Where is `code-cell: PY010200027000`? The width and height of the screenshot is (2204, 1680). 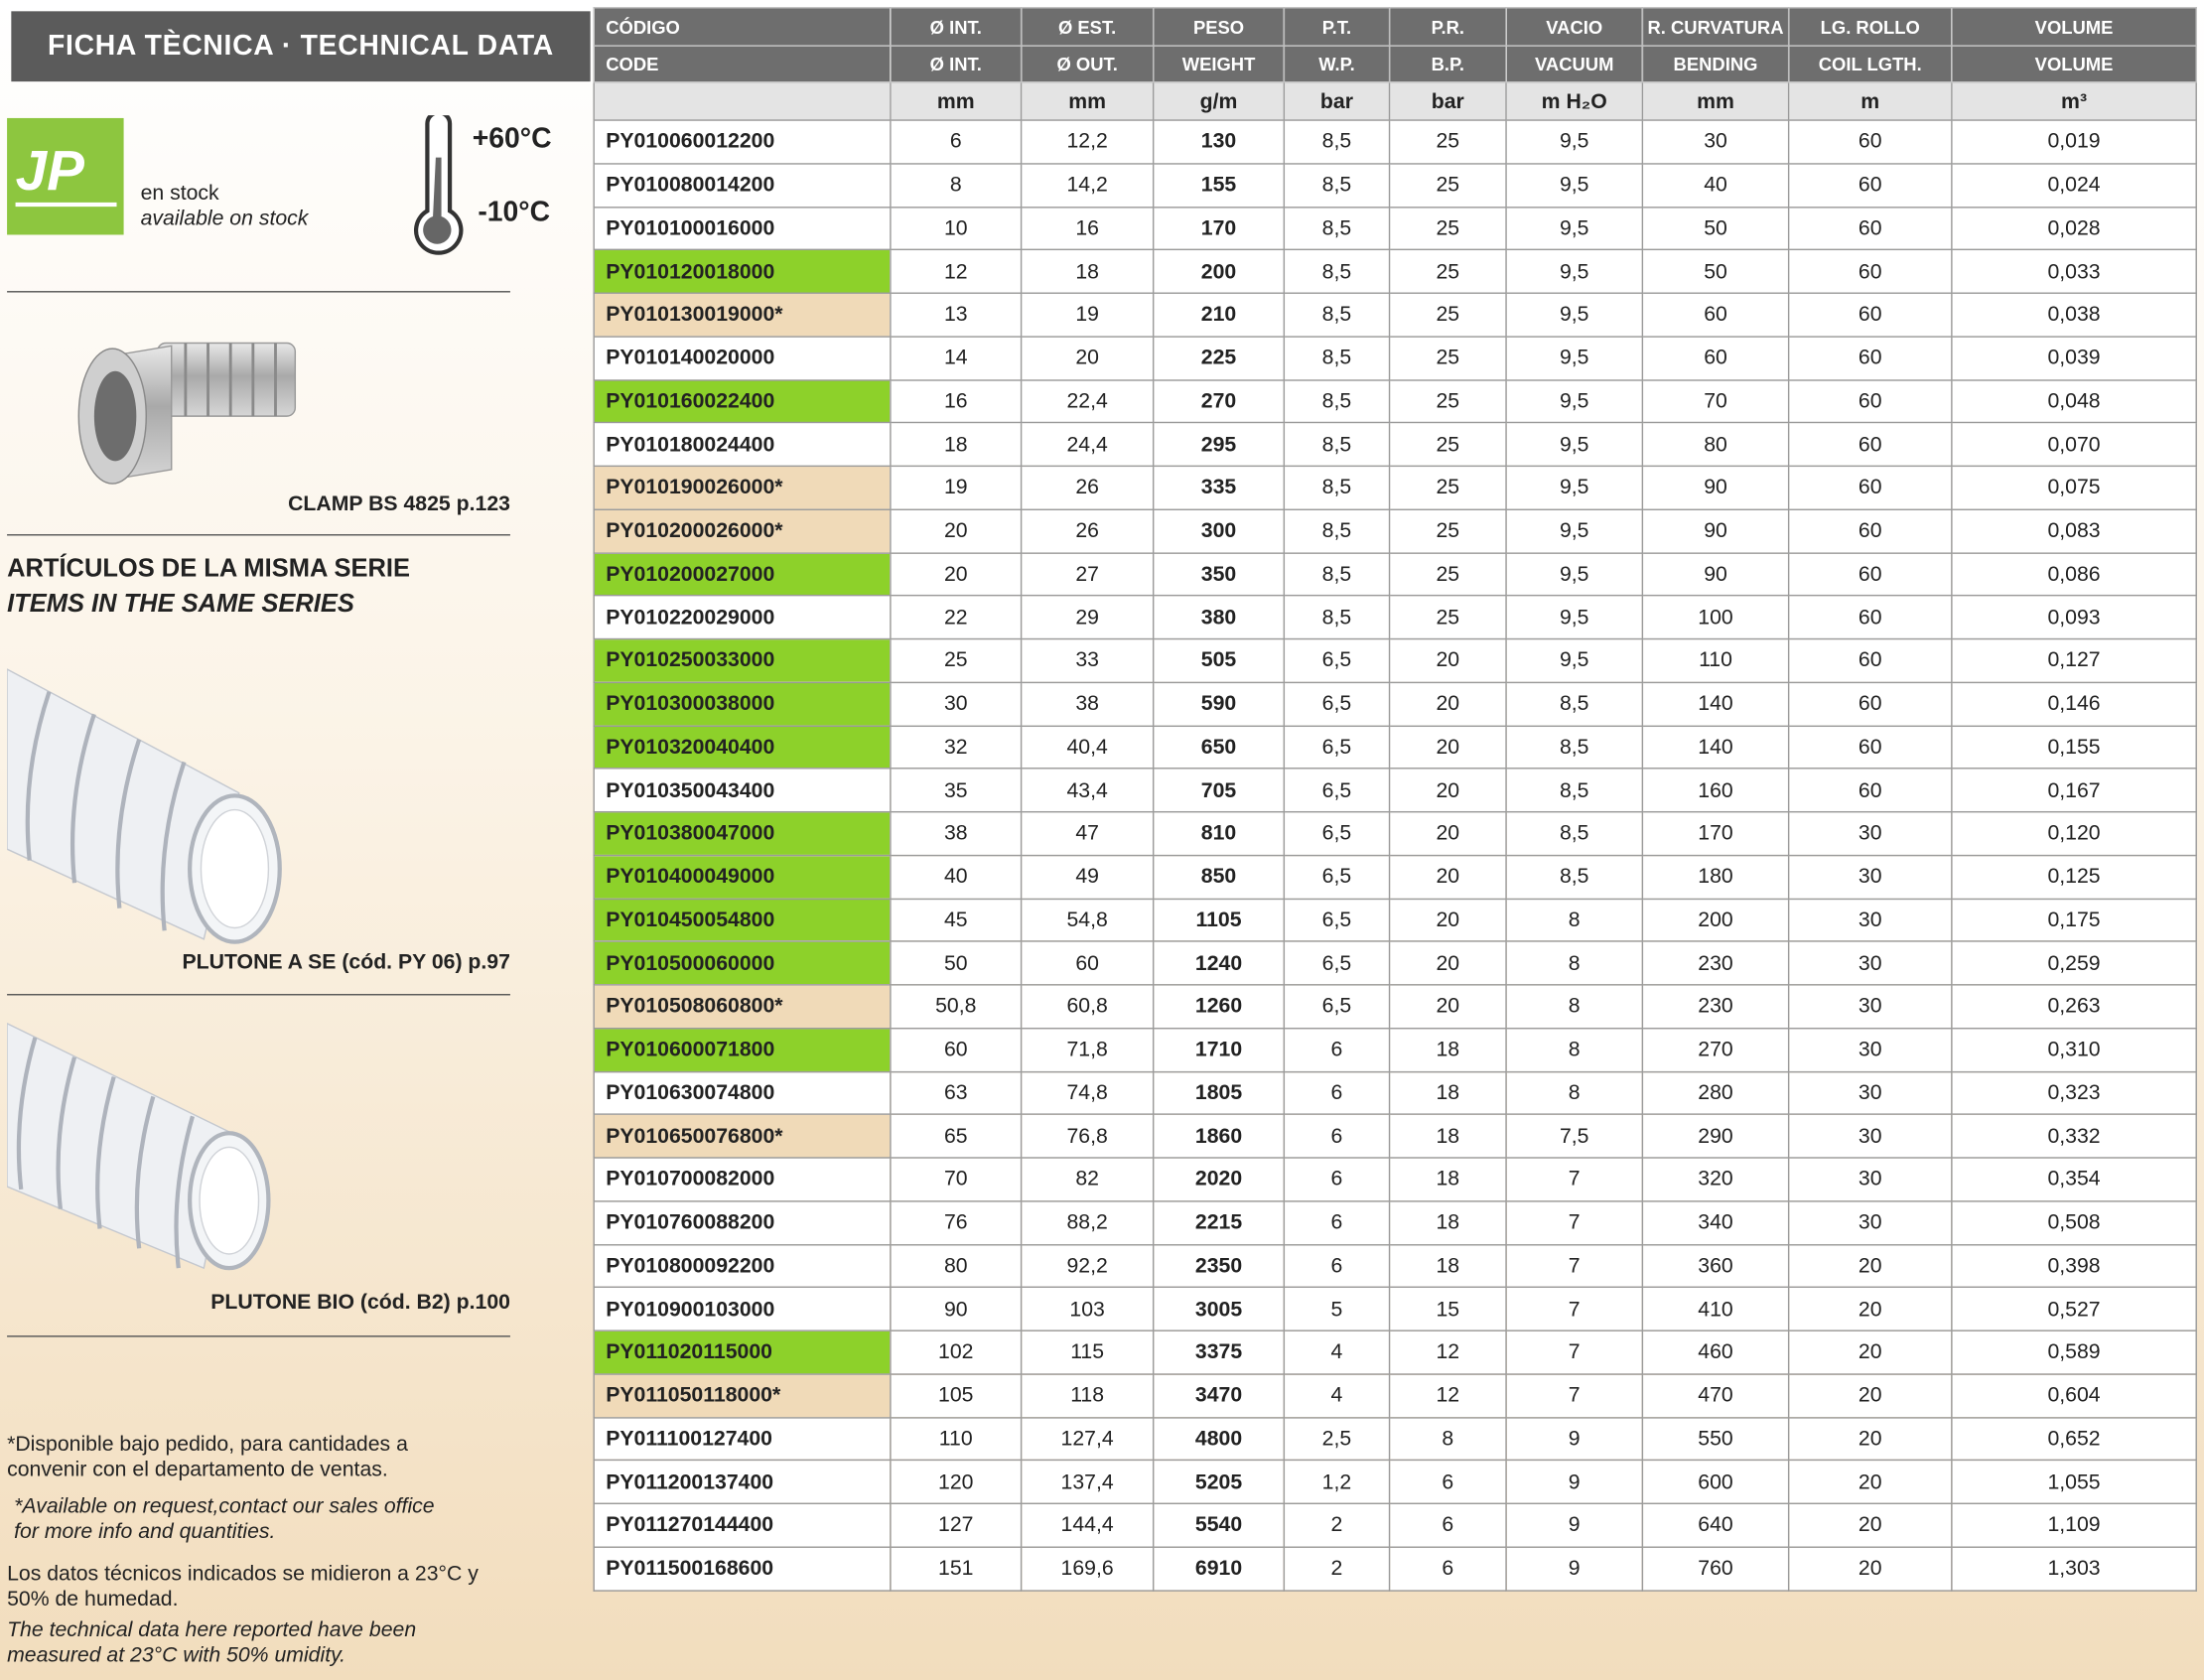 code-cell: PY010200027000 is located at coordinates (742, 574).